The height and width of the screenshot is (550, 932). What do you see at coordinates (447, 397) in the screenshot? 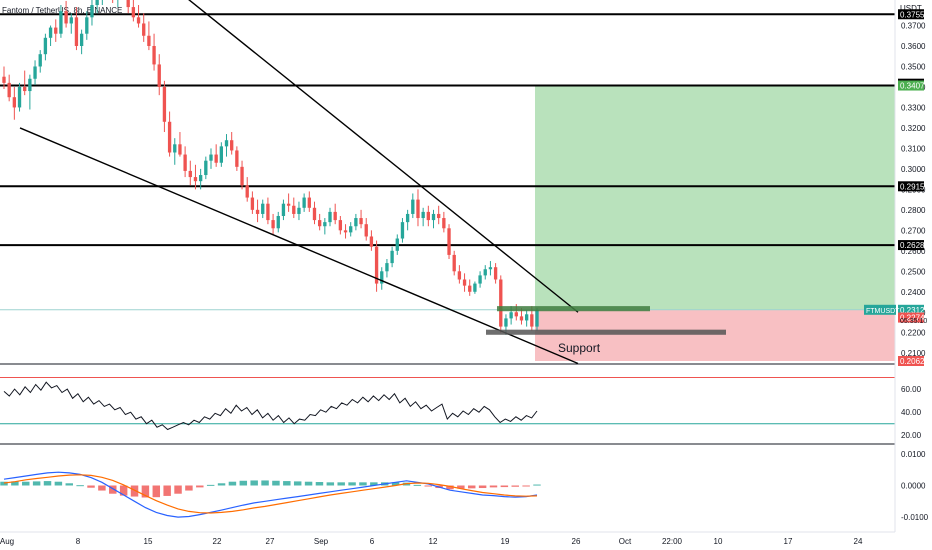
I see `rsi-pane` at bounding box center [447, 397].